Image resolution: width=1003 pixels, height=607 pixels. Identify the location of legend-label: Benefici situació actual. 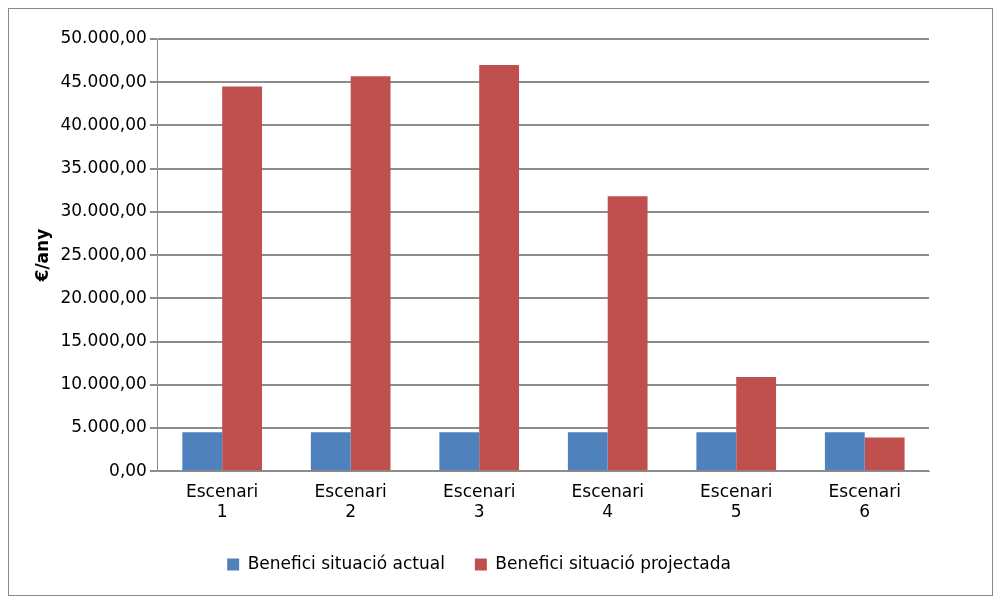
(346, 562).